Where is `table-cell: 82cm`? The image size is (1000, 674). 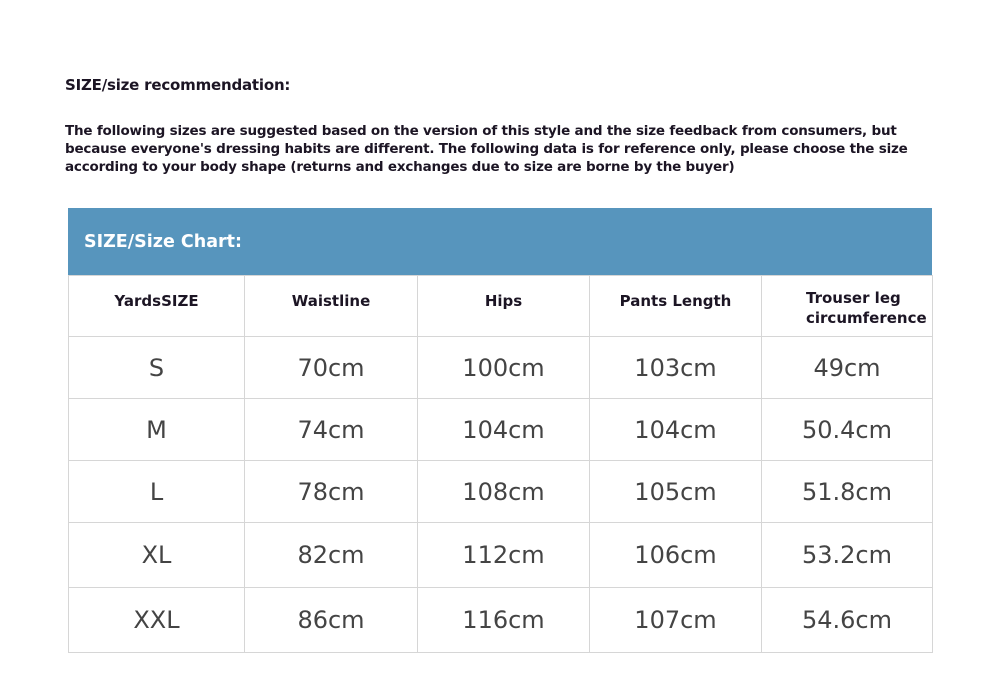 table-cell: 82cm is located at coordinates (331, 555).